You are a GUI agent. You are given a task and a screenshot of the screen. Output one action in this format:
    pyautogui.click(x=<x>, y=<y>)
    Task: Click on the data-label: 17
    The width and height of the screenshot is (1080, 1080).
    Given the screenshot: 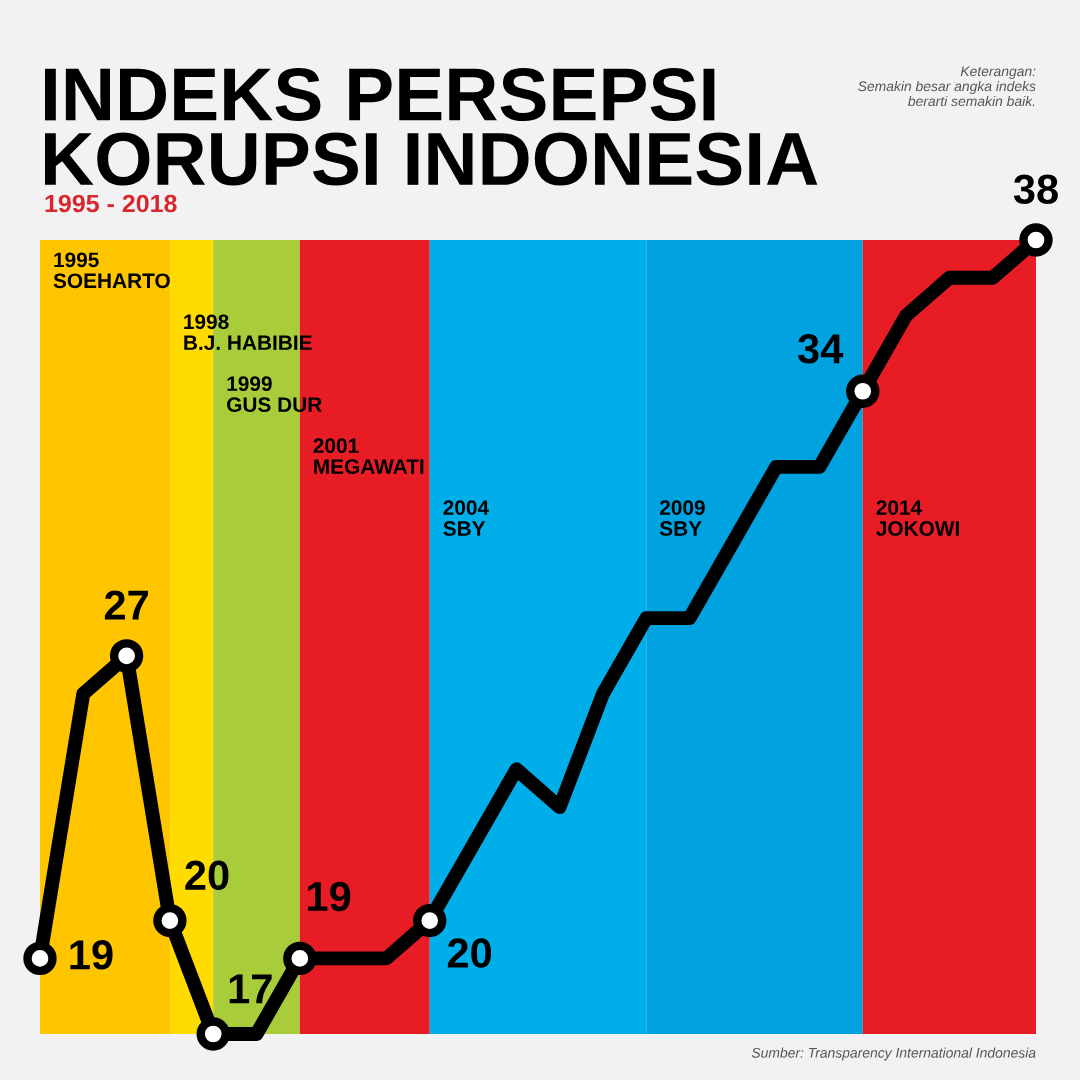 What is the action you would take?
    pyautogui.click(x=250, y=989)
    